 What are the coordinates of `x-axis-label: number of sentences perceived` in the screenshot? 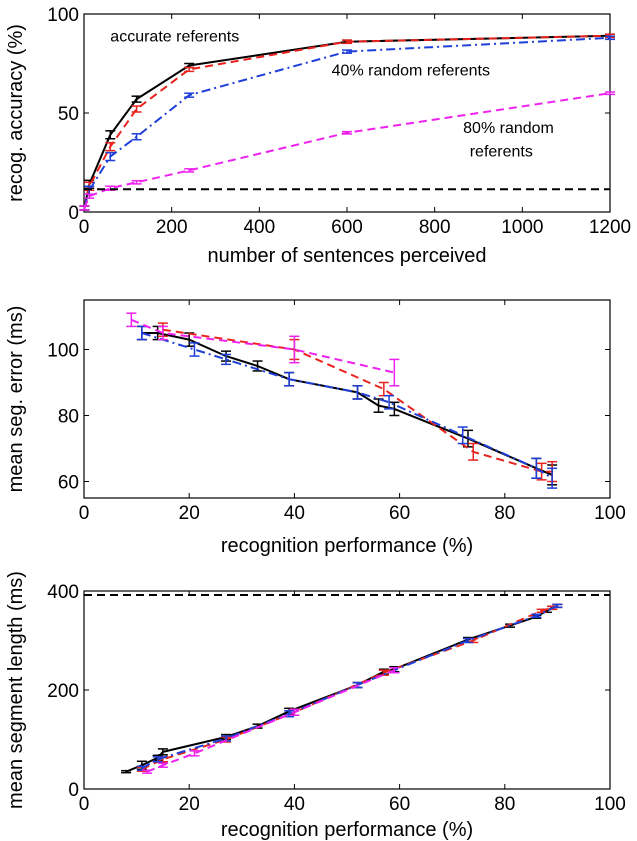 It's located at (346, 256).